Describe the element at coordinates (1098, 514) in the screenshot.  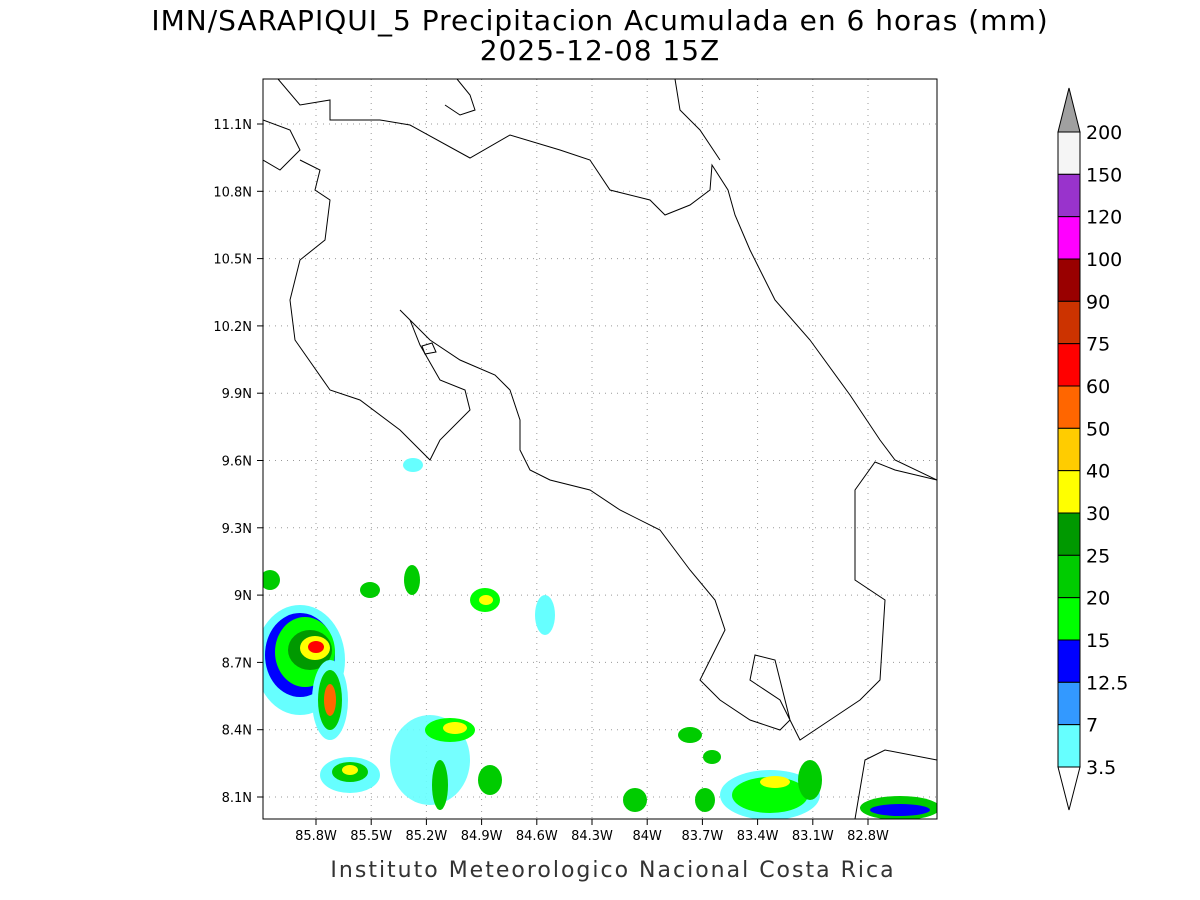
I see `colorbar-label: 30` at that location.